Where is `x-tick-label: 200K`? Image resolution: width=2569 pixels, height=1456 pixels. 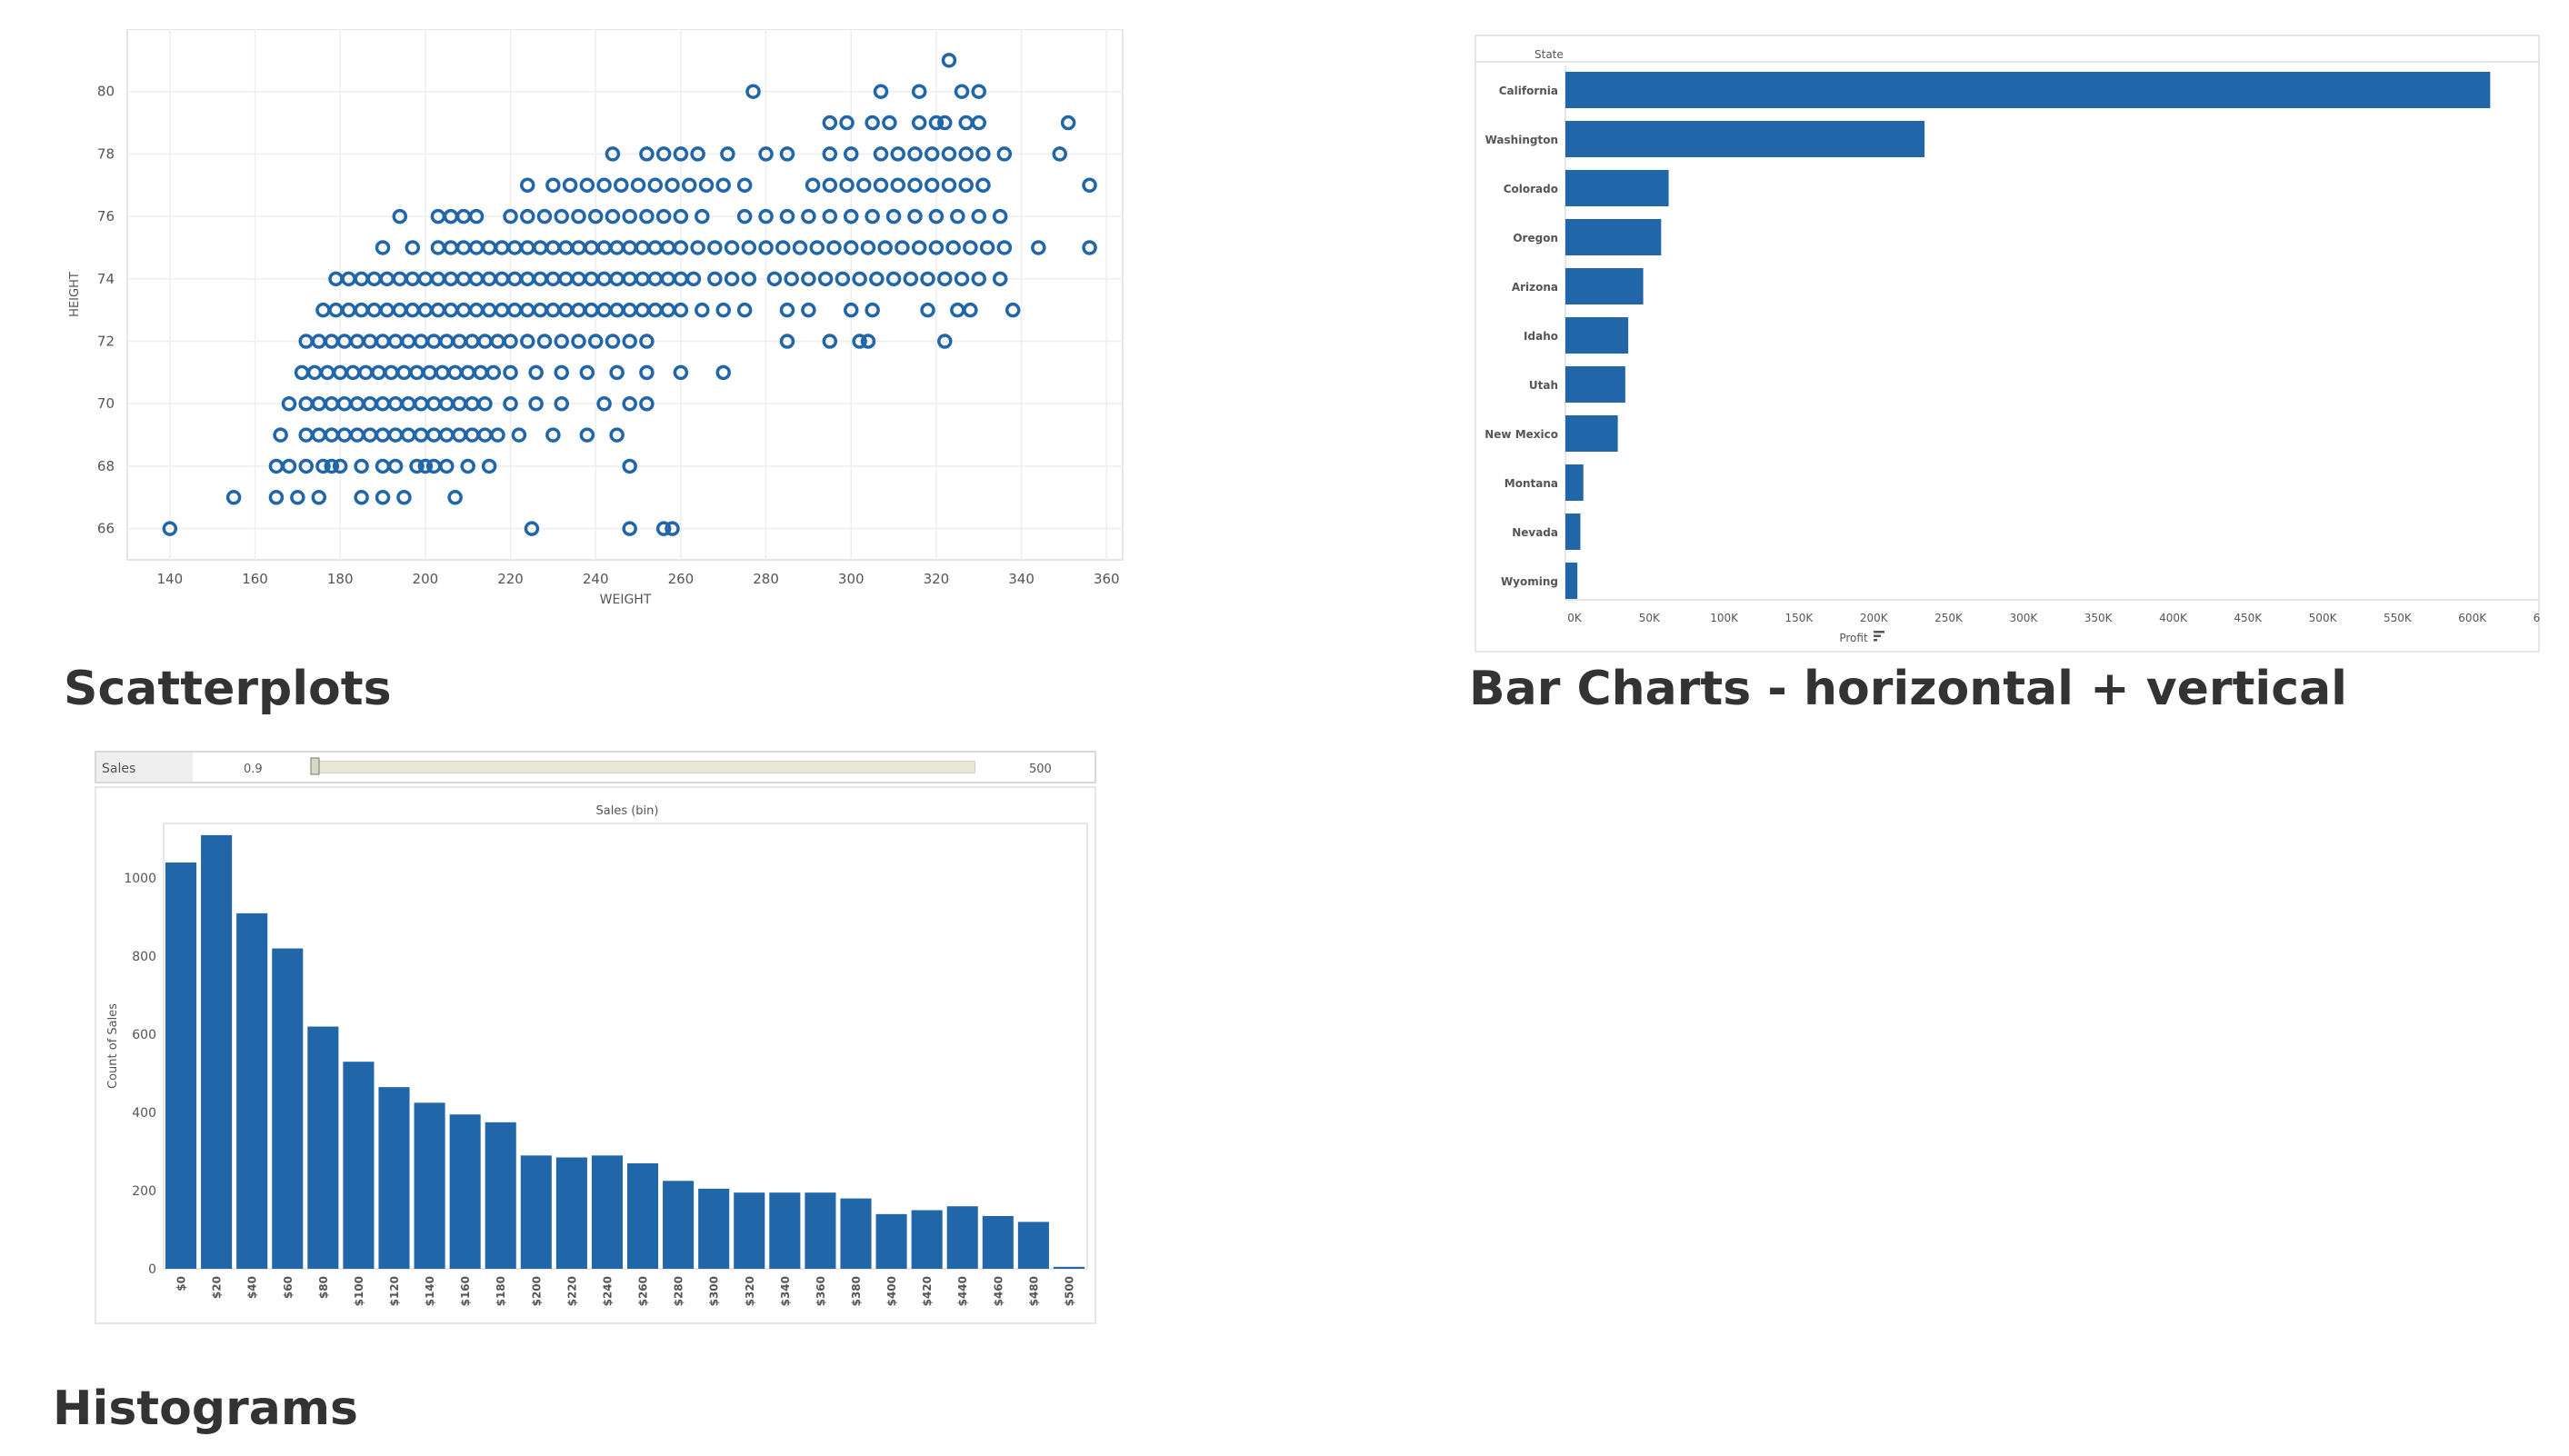
x-tick-label: 200K is located at coordinates (1874, 618).